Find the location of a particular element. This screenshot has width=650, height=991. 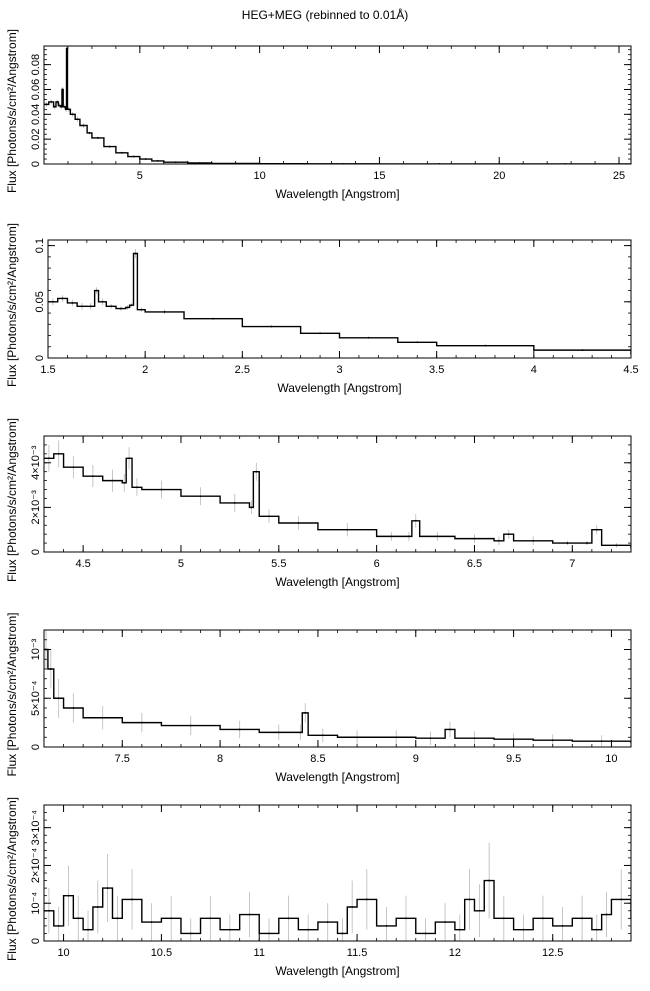

x-tick-label: 3.5 is located at coordinates (436, 370).